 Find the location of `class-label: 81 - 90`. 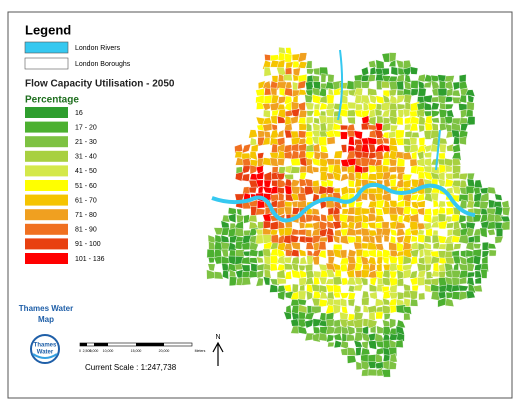

class-label: 81 - 90 is located at coordinates (86, 230).